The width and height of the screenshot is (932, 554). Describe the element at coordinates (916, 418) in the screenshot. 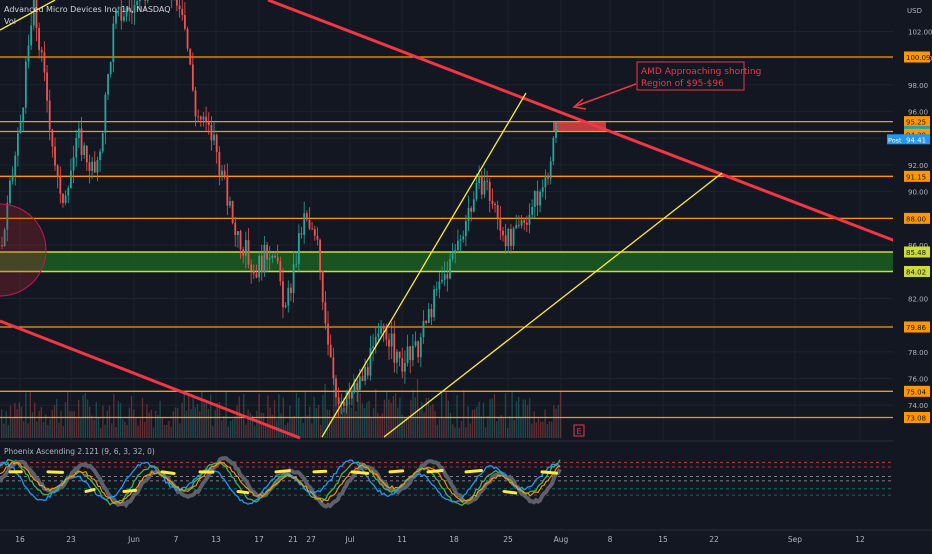

I see `price-level-label: 73.08` at that location.